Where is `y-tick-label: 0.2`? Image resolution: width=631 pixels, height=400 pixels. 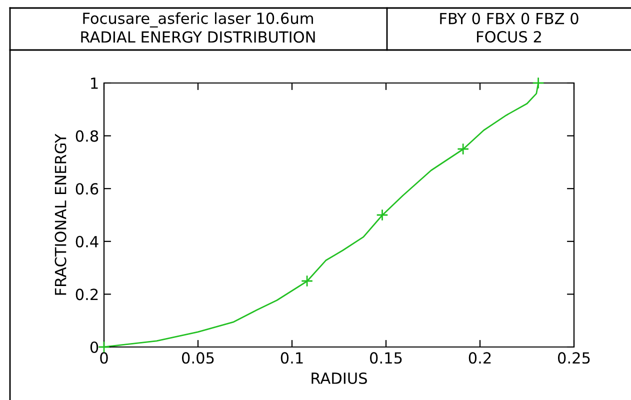
y-tick-label: 0.2 is located at coordinates (87, 294).